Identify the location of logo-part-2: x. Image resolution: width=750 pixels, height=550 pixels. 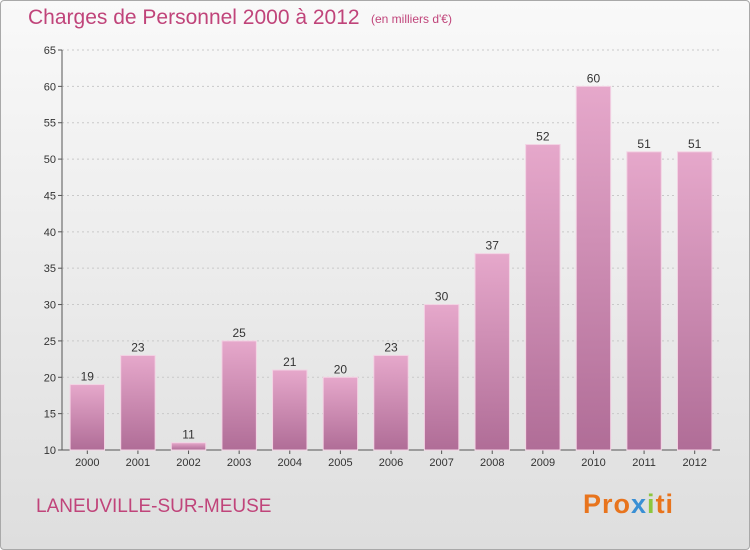
(639, 504).